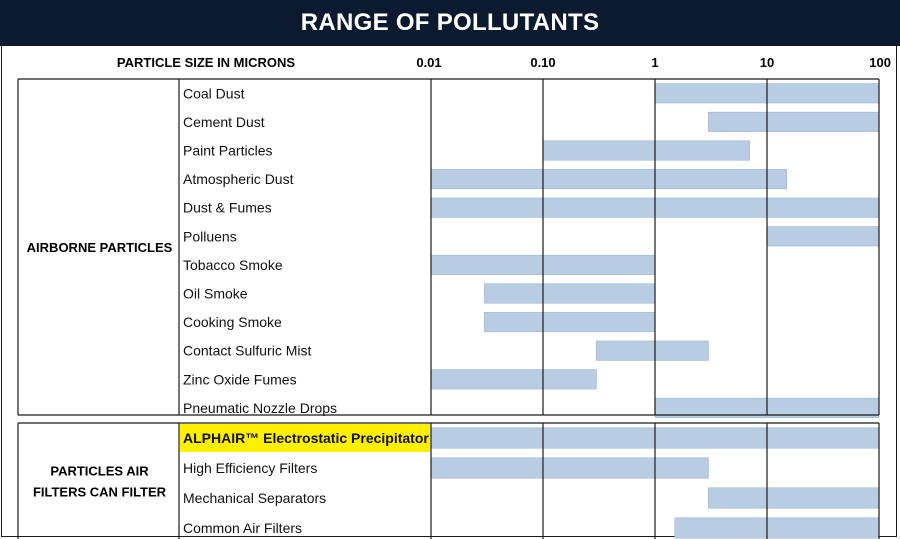  I want to click on row-label: Paint Particles, so click(227, 151).